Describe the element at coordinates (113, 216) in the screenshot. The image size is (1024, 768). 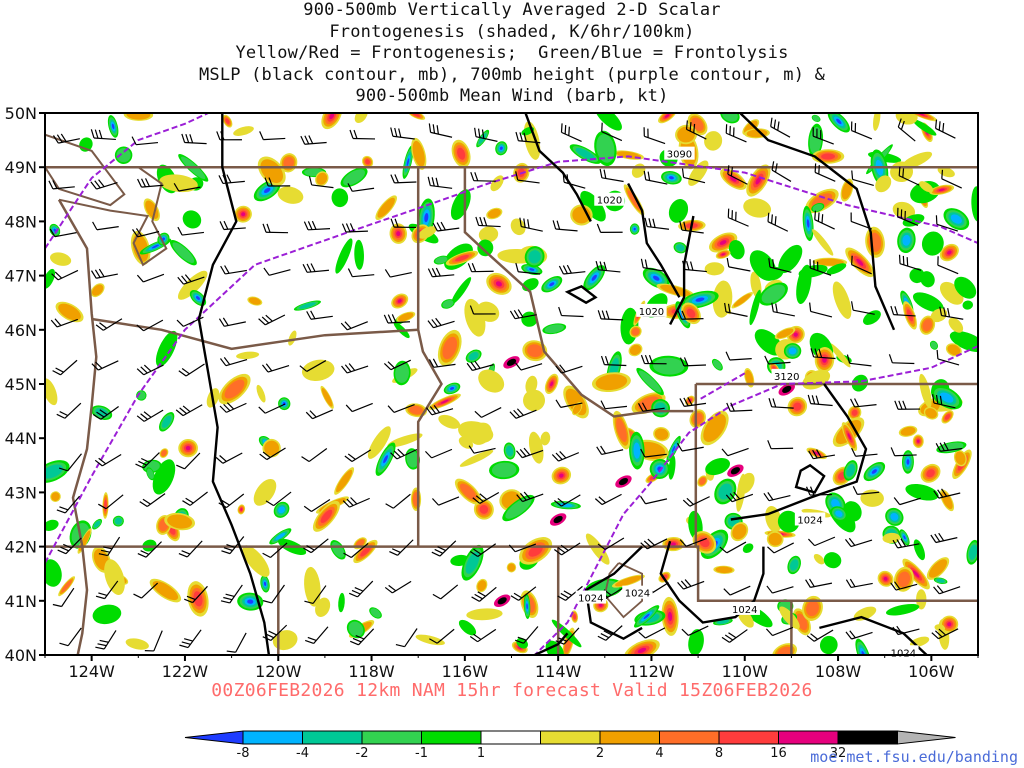
I see `puget-sound` at that location.